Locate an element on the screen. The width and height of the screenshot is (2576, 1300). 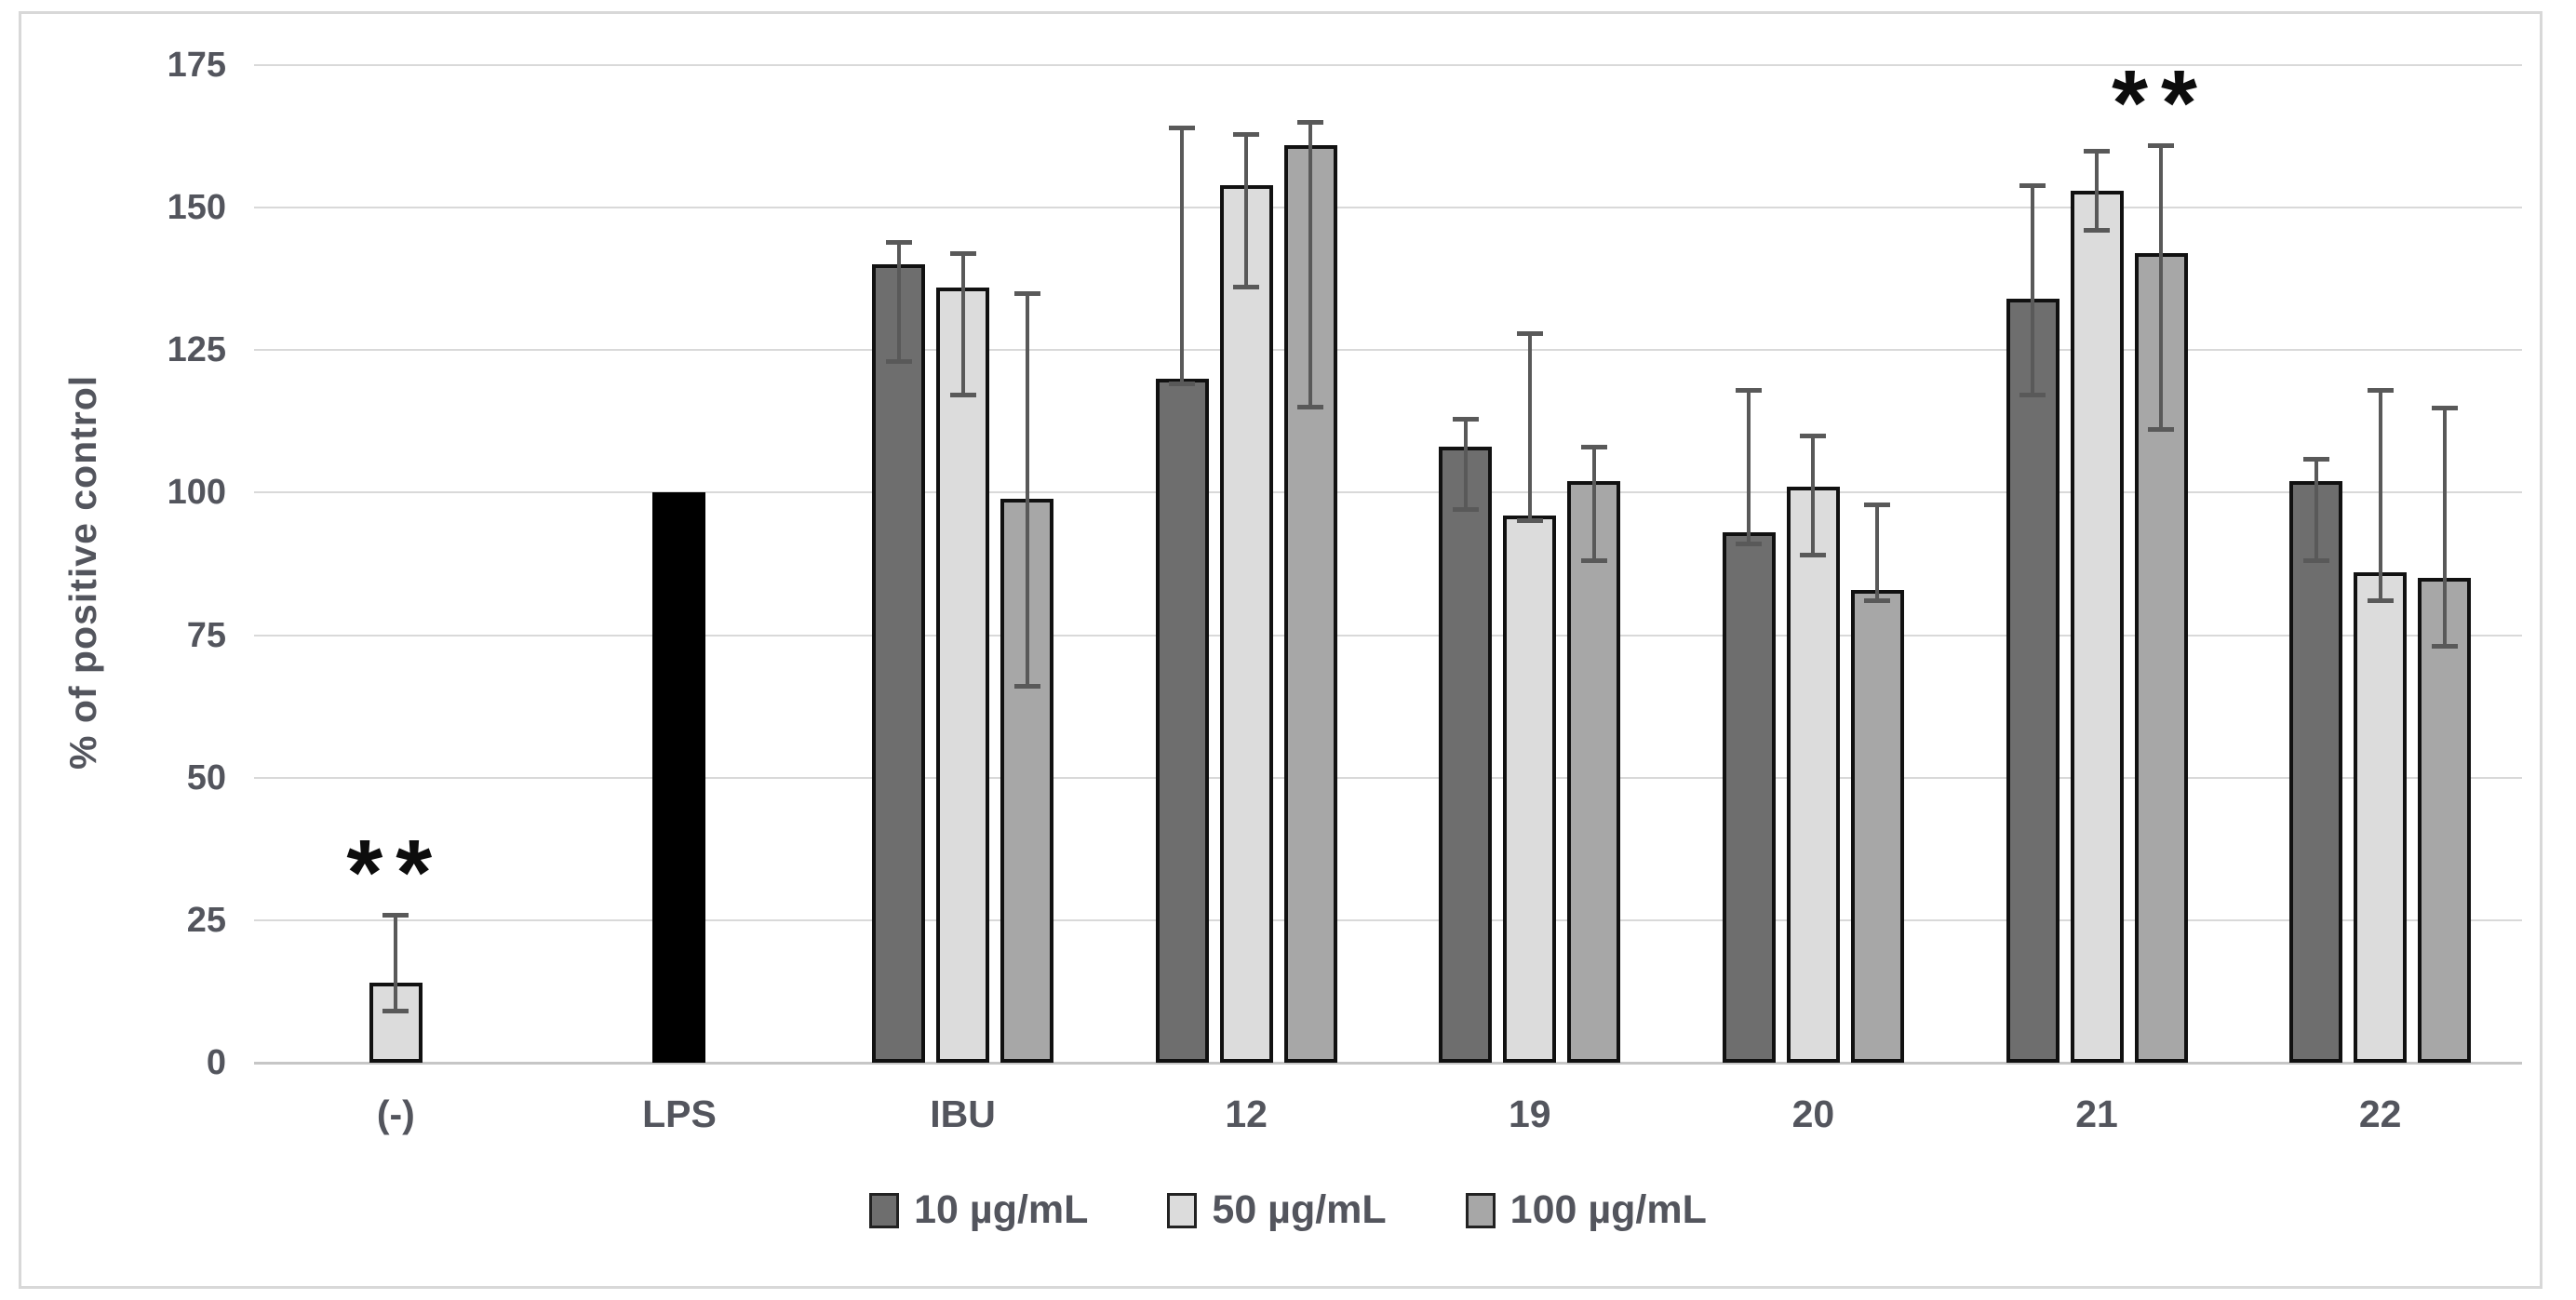
error-bar-IBU-10 µg/mL is located at coordinates (898, 301).